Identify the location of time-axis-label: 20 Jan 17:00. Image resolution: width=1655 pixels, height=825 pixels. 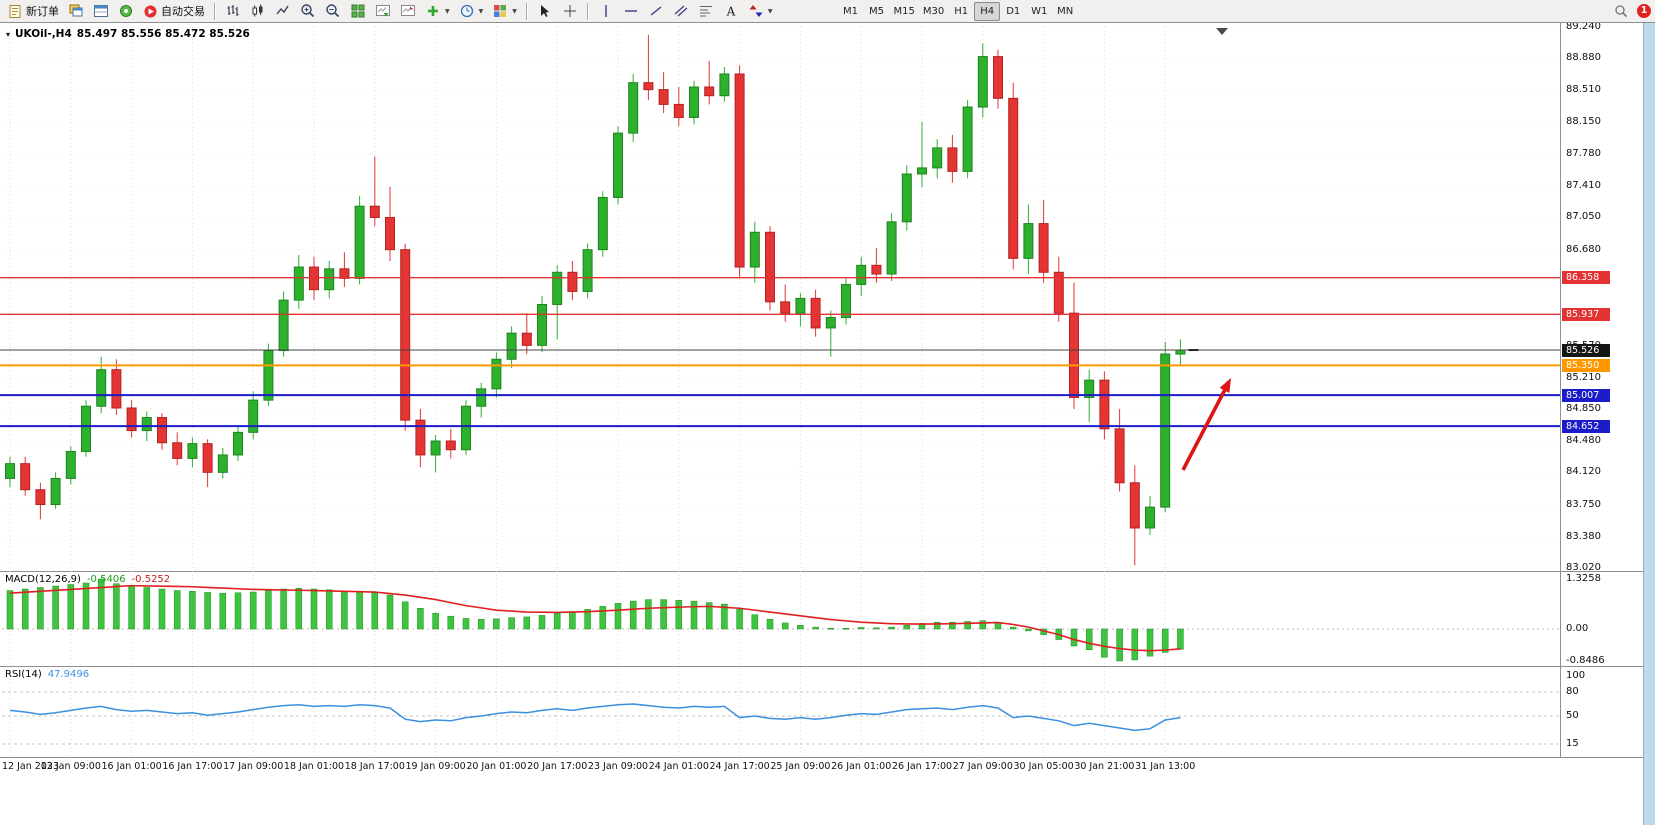
(557, 766).